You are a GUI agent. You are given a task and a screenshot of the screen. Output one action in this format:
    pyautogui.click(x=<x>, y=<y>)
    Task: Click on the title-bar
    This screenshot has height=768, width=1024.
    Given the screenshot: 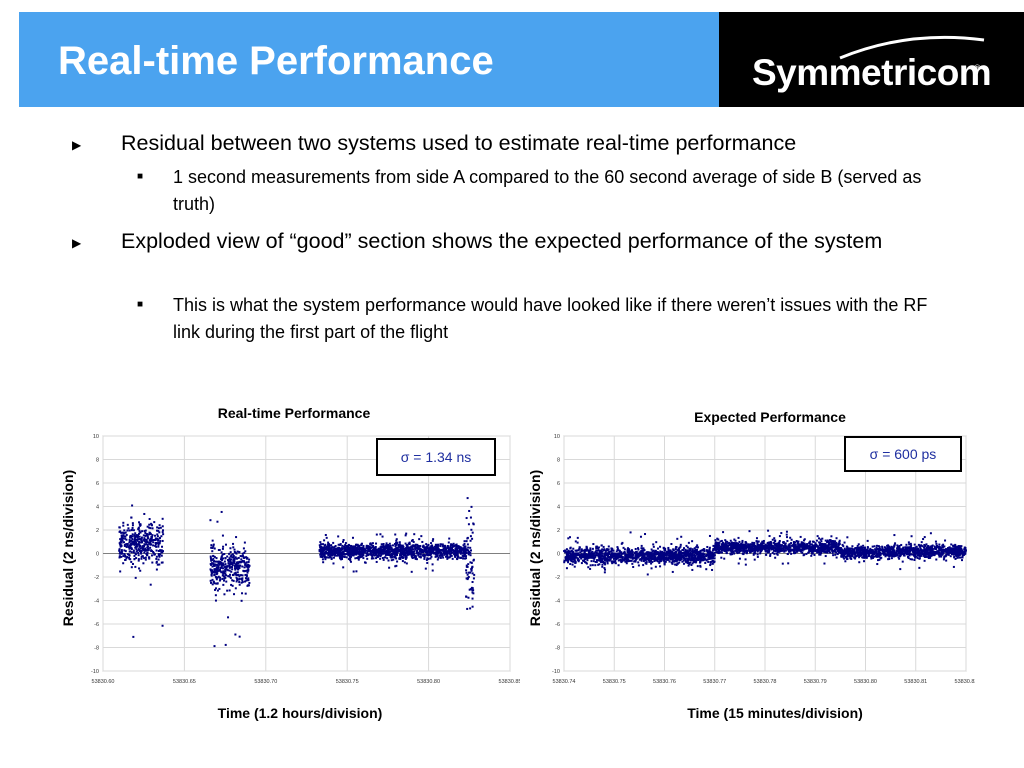 What is the action you would take?
    pyautogui.click(x=369, y=59)
    